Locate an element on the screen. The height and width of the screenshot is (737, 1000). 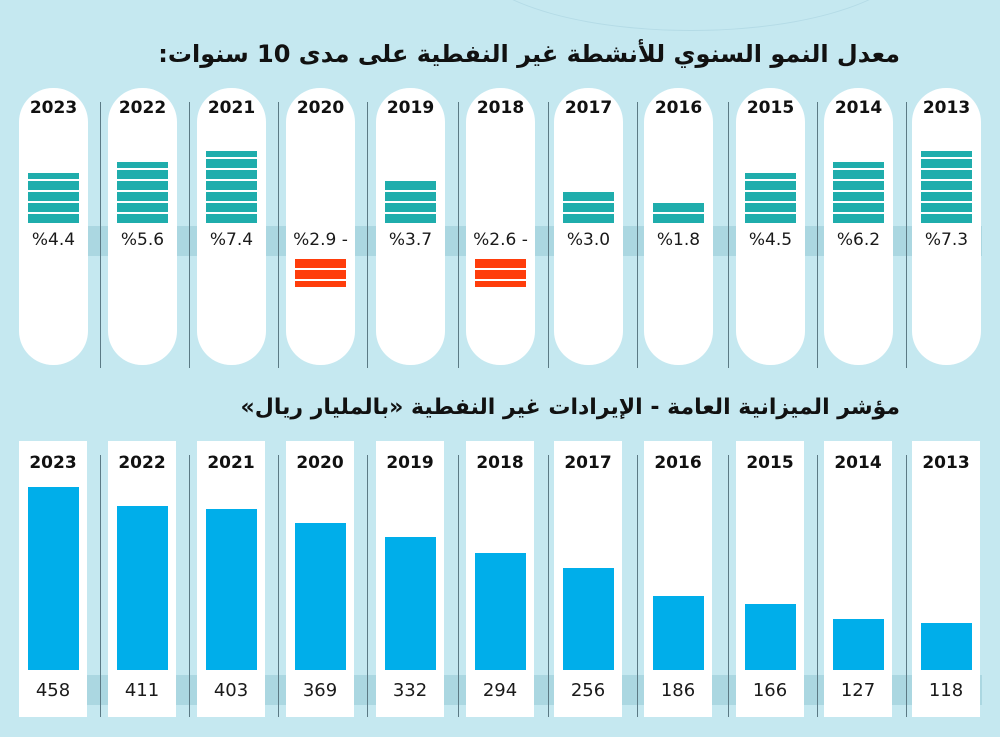
value-label: %4.4 is located at coordinates (53, 240).